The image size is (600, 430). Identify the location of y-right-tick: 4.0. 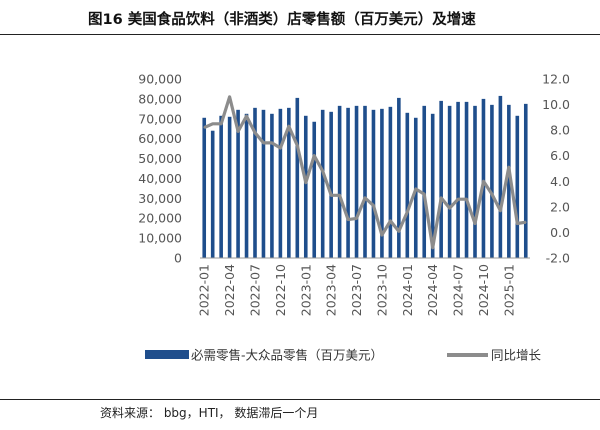
(560, 181).